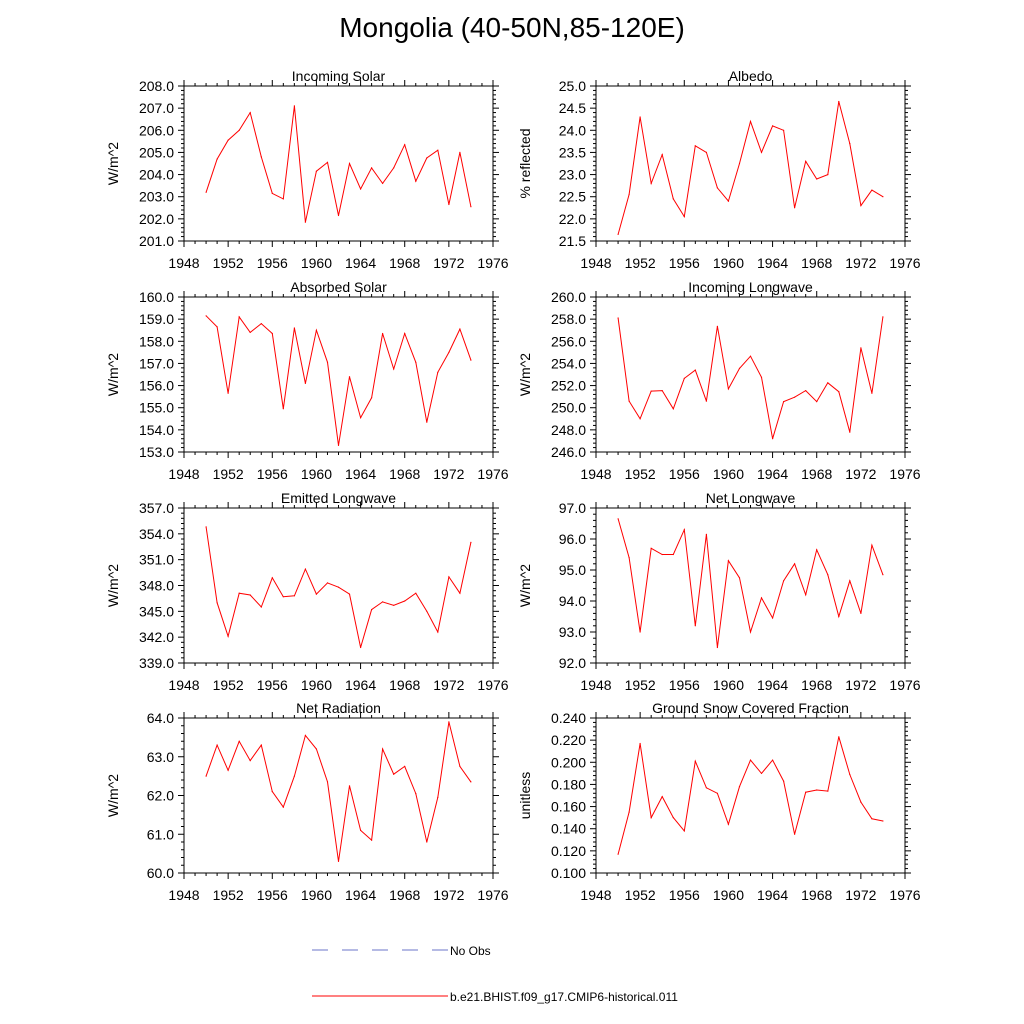 The image size is (1024, 1024). I want to click on y-tick-label: 160.0, so click(156, 297).